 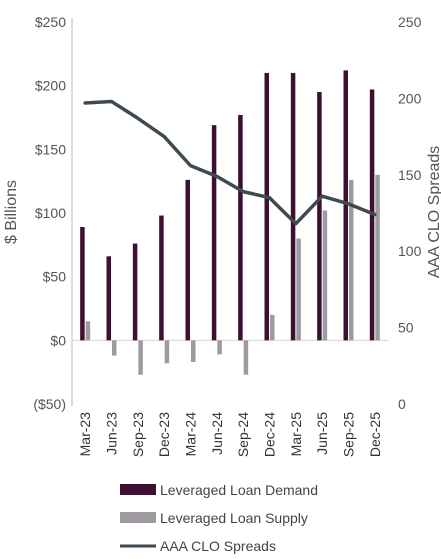 What do you see at coordinates (50, 86) in the screenshot?
I see `left-tick-label: $200` at bounding box center [50, 86].